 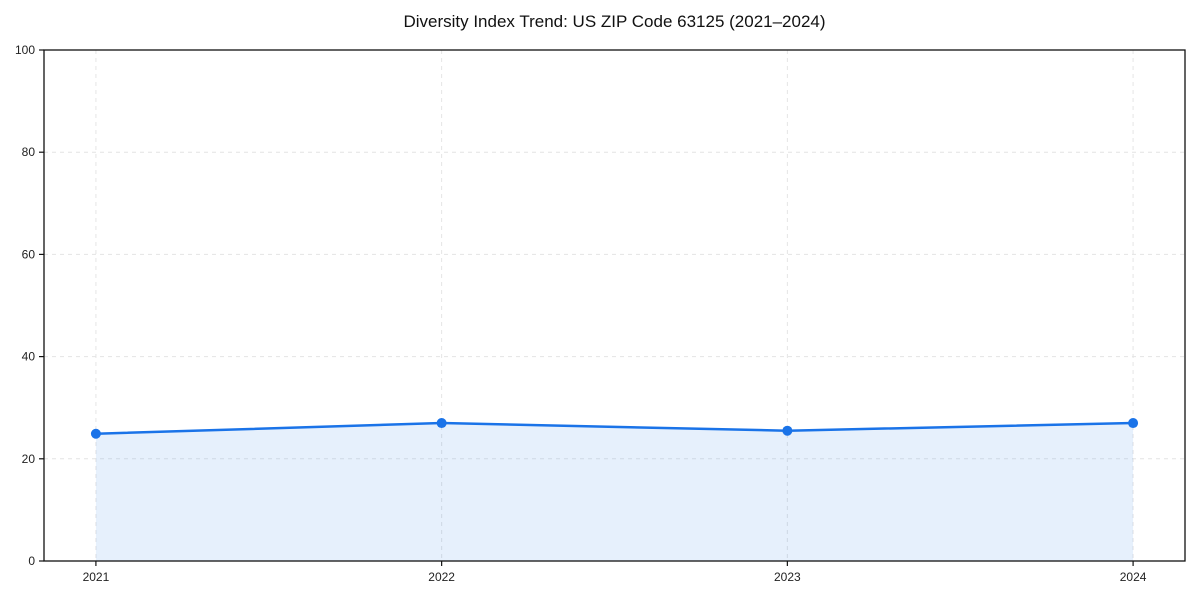 What do you see at coordinates (29, 254) in the screenshot?
I see `y-tick-label: 60` at bounding box center [29, 254].